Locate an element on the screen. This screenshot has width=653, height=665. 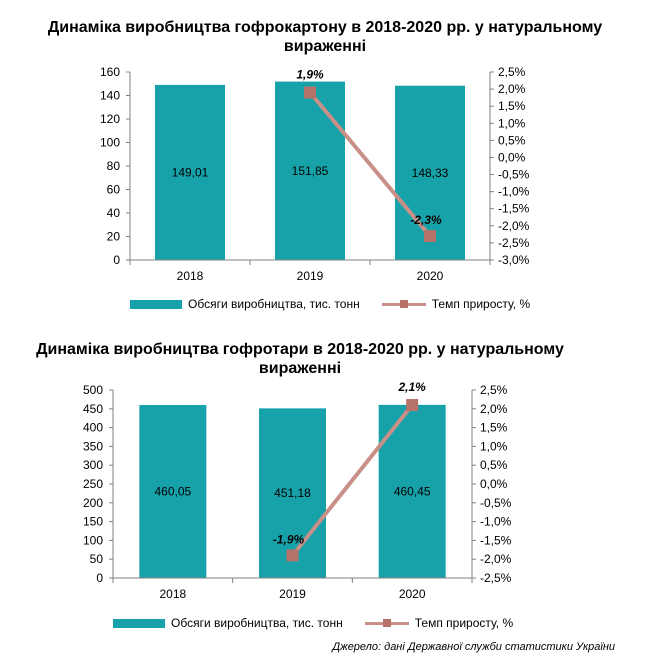
growth-value-label: -1,9% is located at coordinates (289, 539).